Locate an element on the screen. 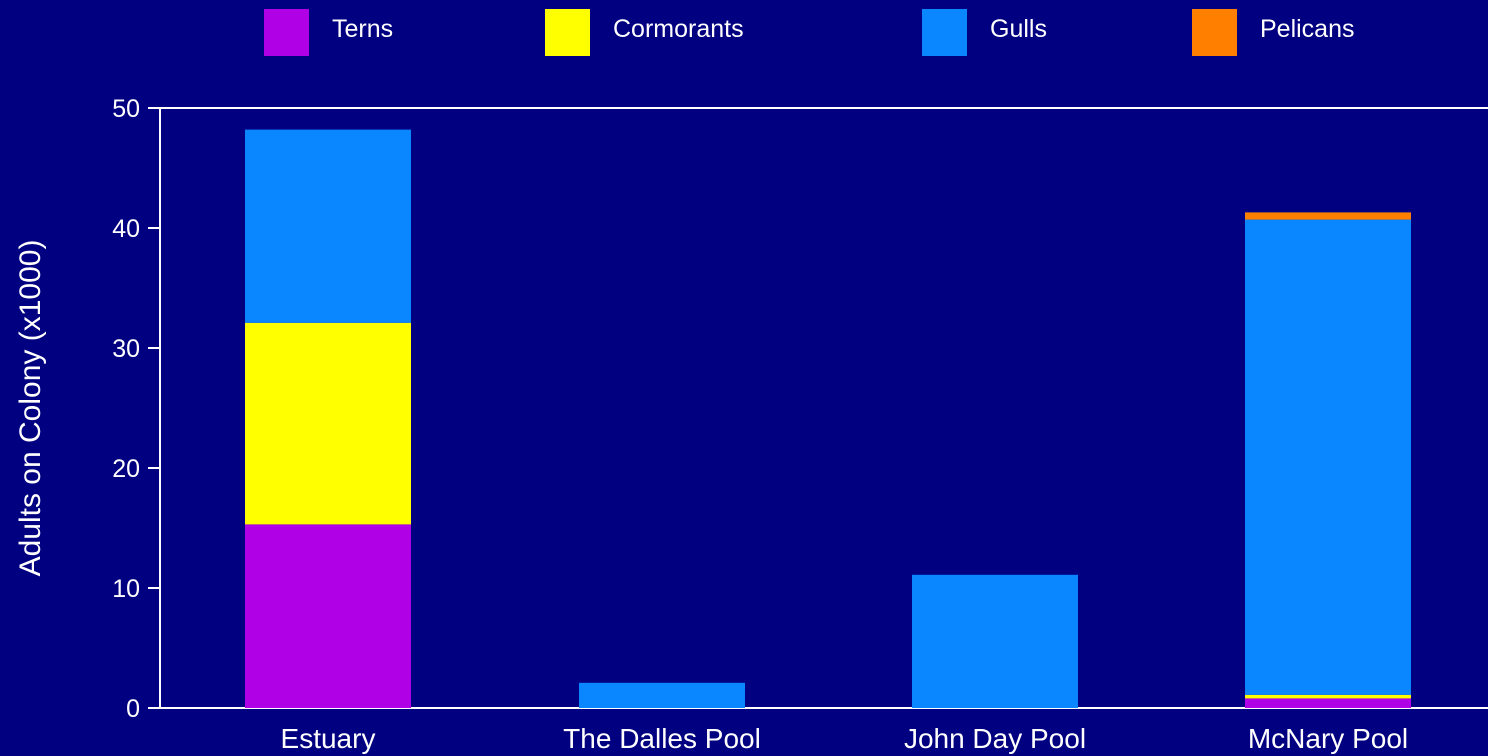  x-label-mcnary-pool: McNary Pool is located at coordinates (1328, 738).